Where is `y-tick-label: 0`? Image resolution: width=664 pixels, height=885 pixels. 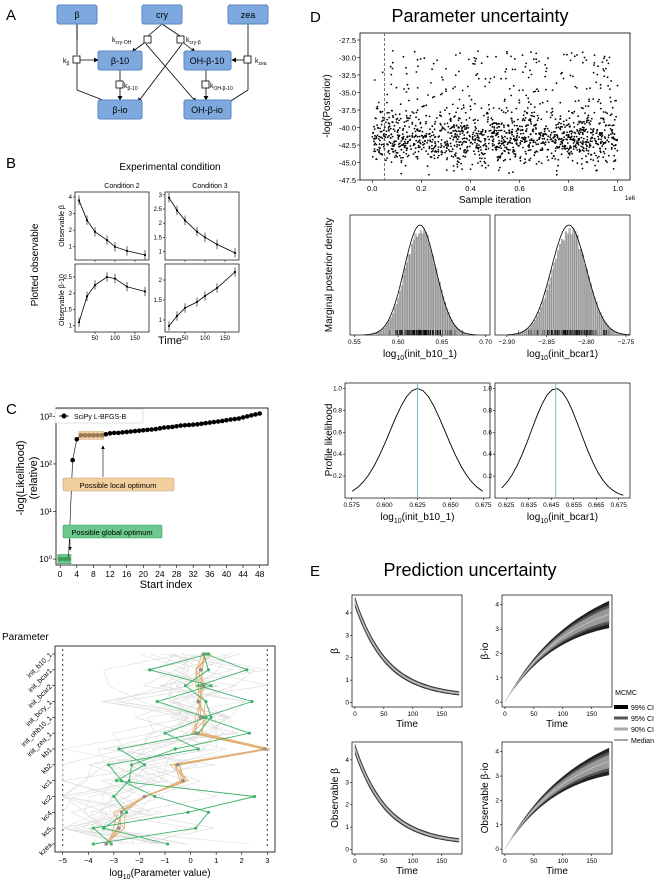
y-tick-label: 0 is located at coordinates (347, 850).